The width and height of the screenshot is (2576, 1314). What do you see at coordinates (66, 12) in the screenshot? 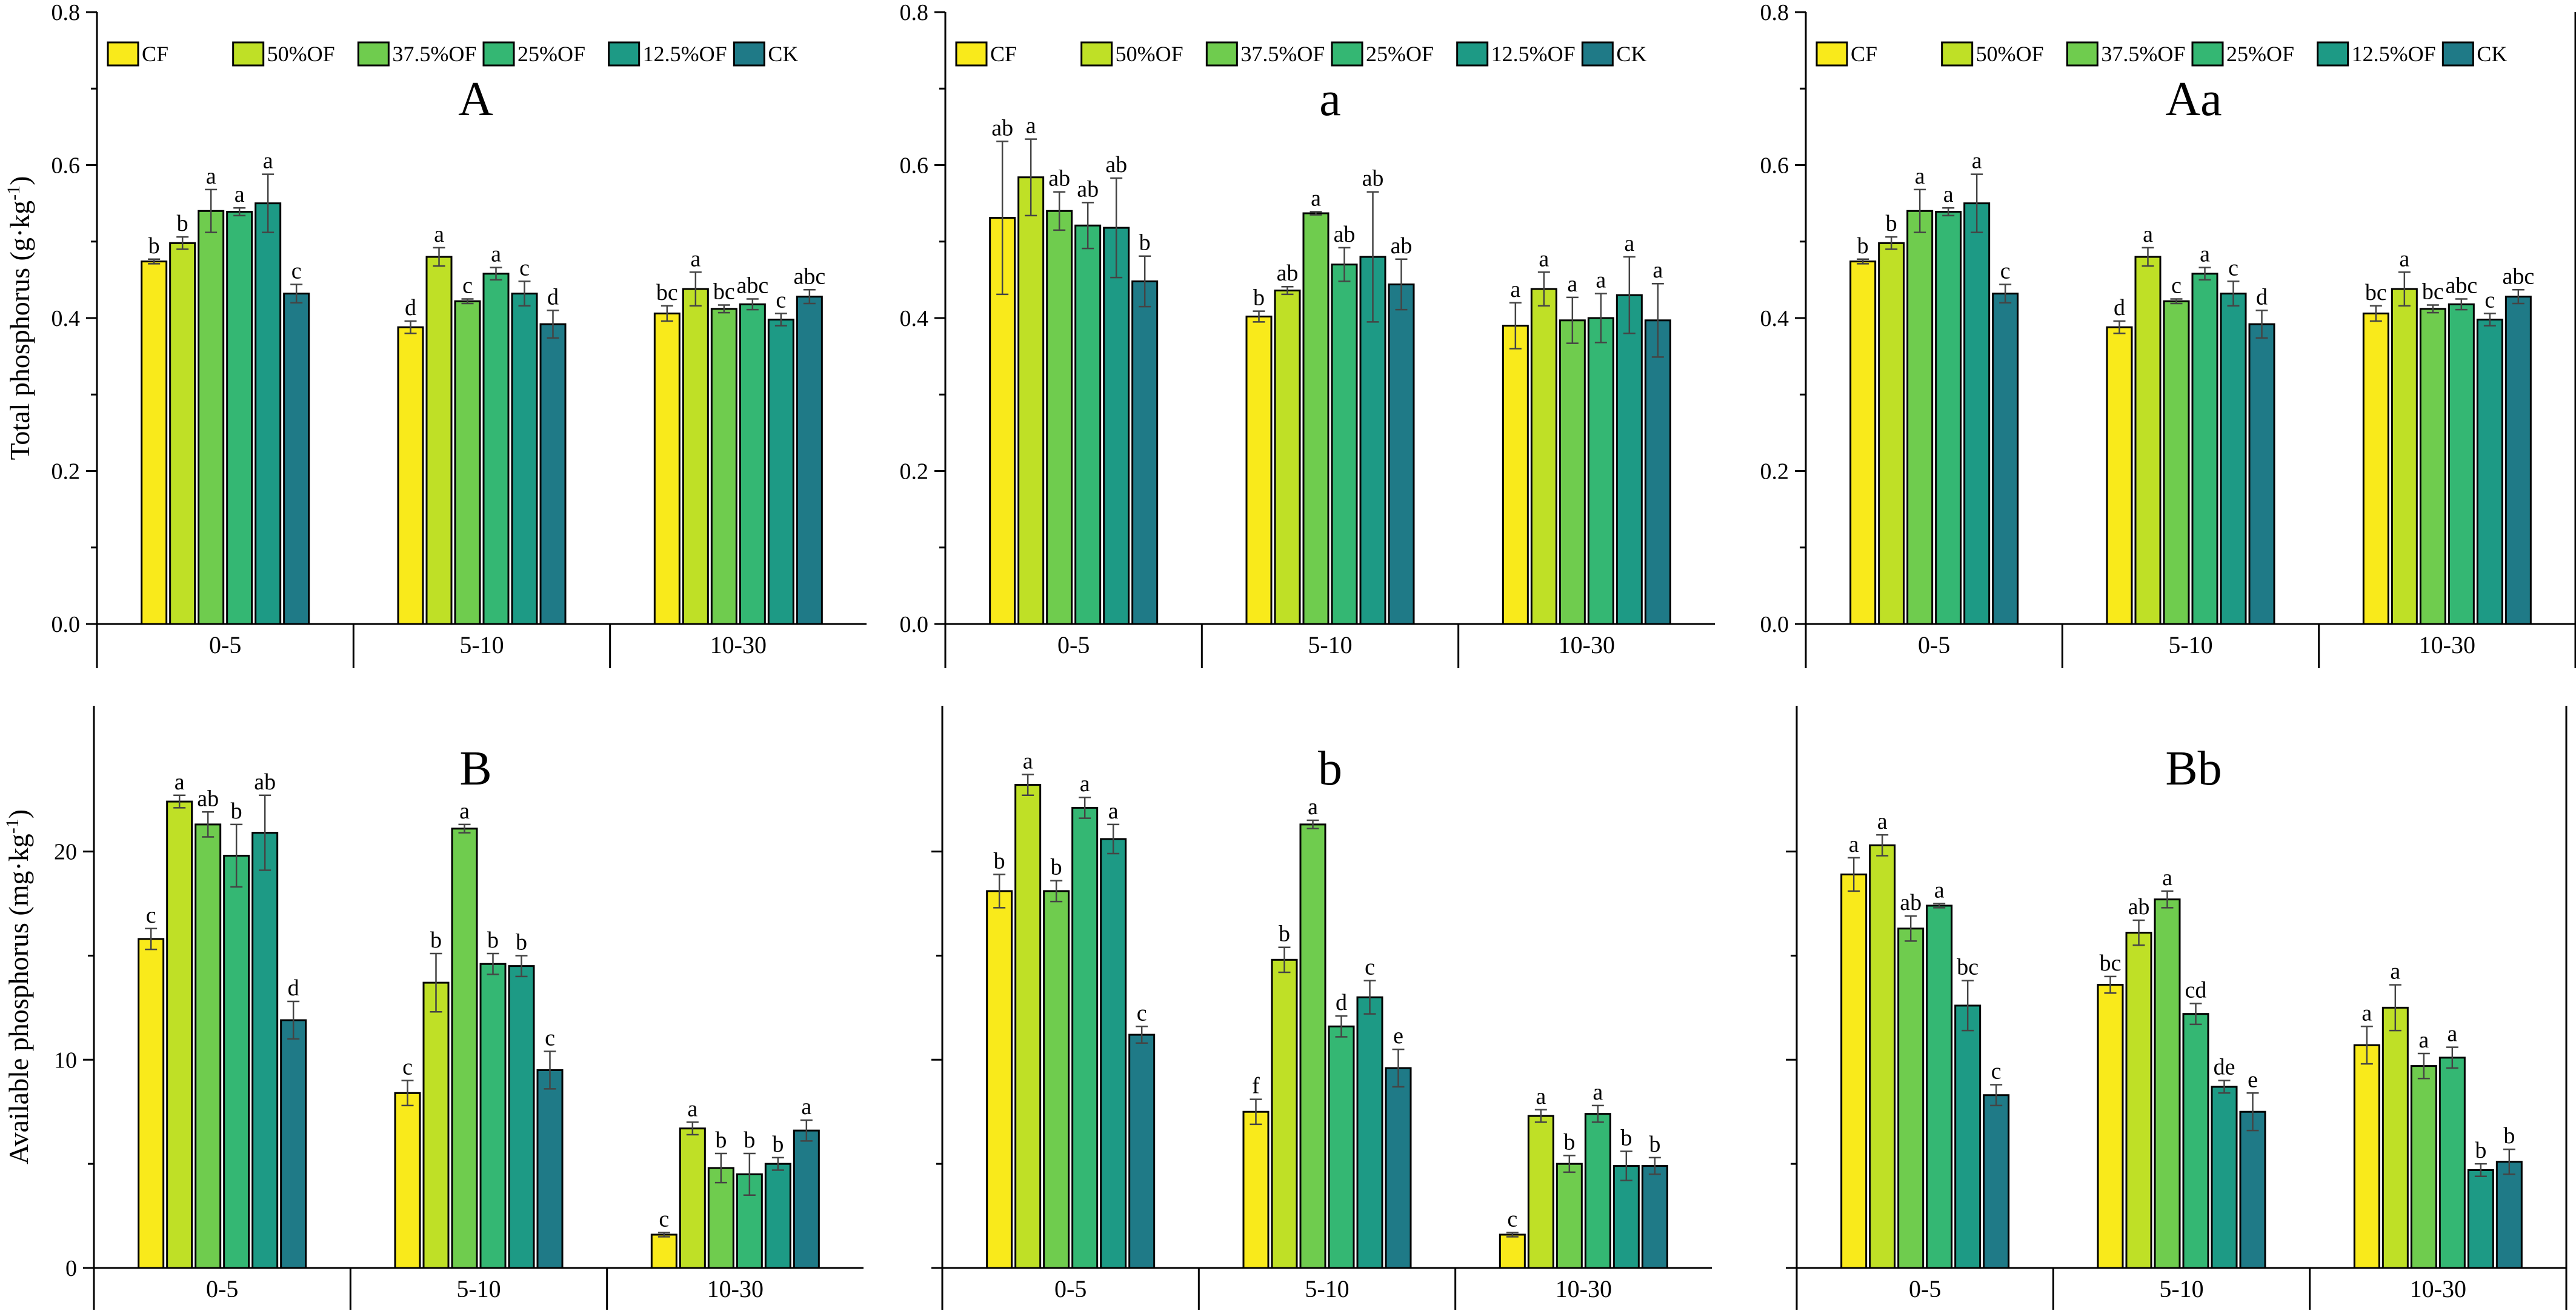
I see `y-tick-label: 0.8` at bounding box center [66, 12].